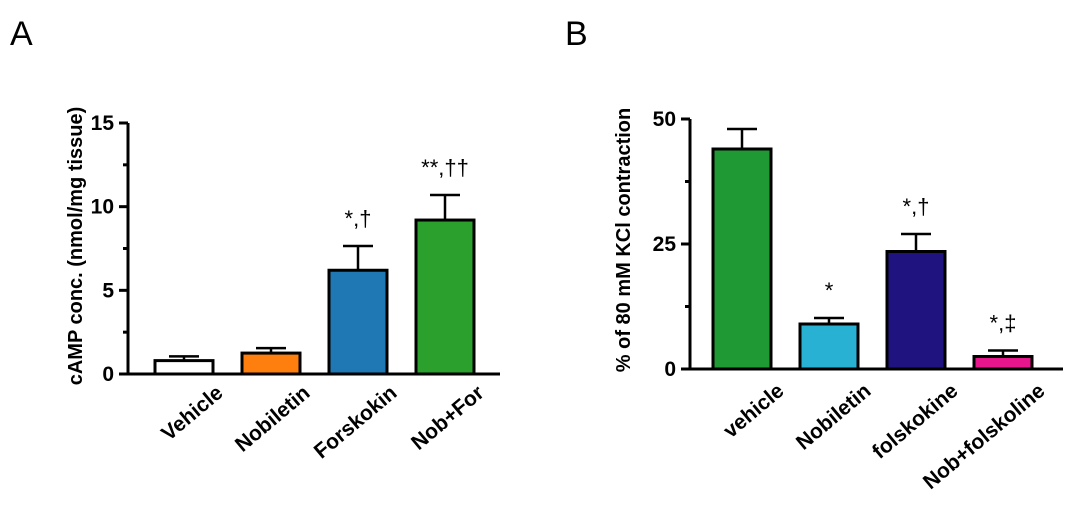 The width and height of the screenshot is (1080, 528). Describe the element at coordinates (358, 218) in the screenshot. I see `chart-a-significance-label: *,†` at that location.